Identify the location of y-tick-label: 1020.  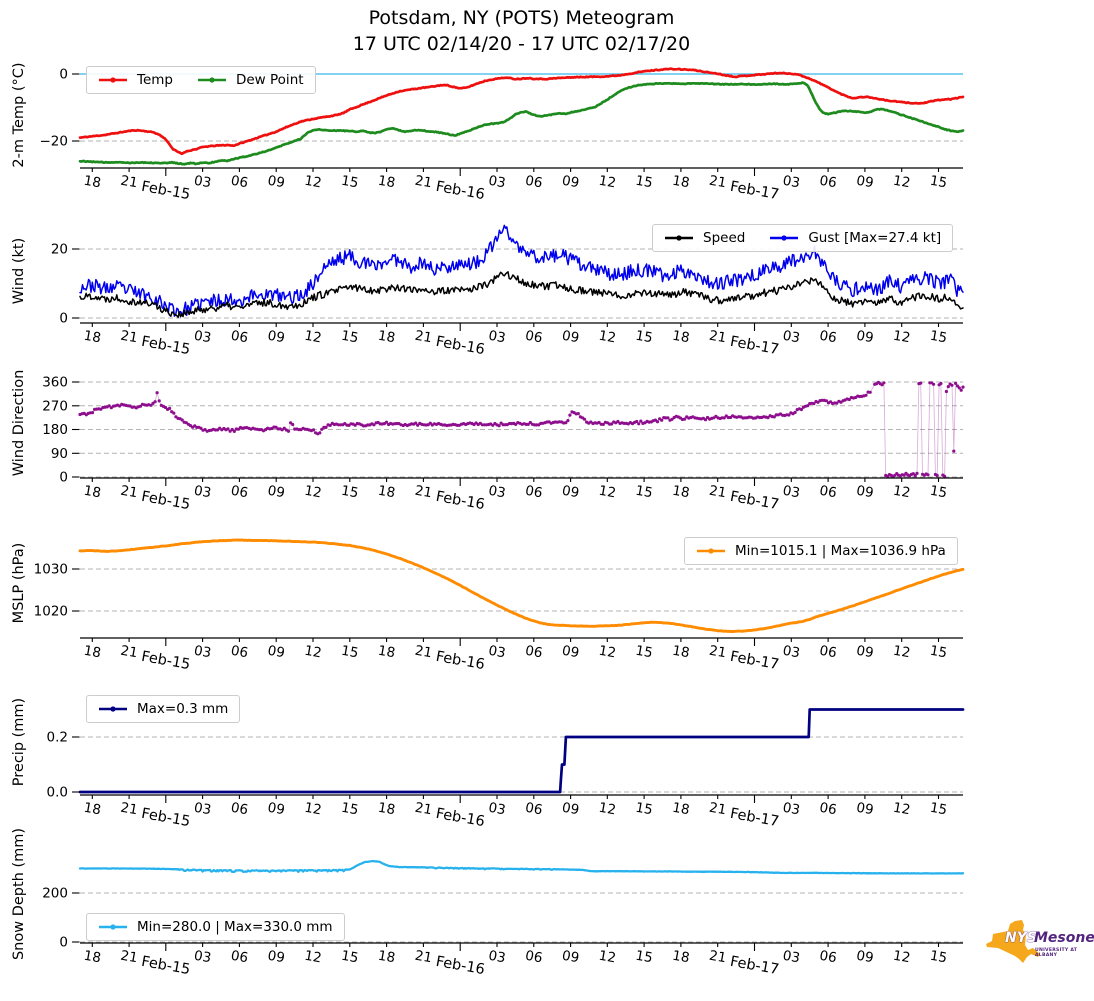
(51, 612).